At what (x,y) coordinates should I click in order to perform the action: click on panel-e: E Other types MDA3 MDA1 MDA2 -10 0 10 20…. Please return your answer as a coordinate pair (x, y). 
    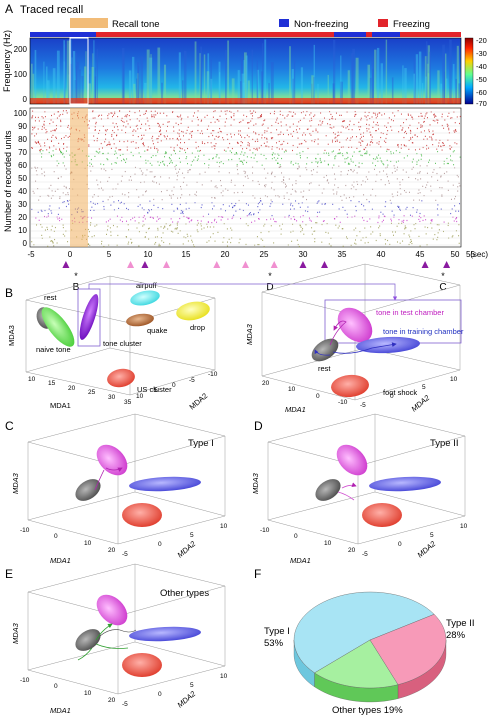
    Looking at the image, I should click on (116, 639).